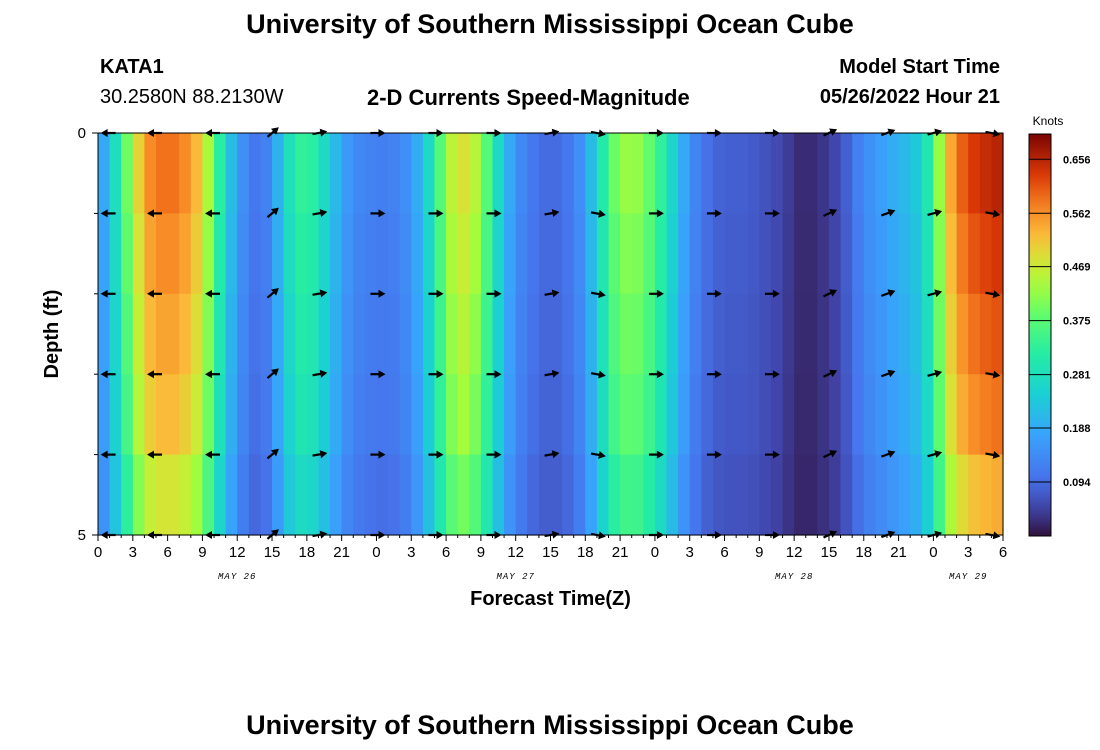 This screenshot has height=750, width=1100. What do you see at coordinates (202, 552) in the screenshot?
I see `x-tick-label: 9` at bounding box center [202, 552].